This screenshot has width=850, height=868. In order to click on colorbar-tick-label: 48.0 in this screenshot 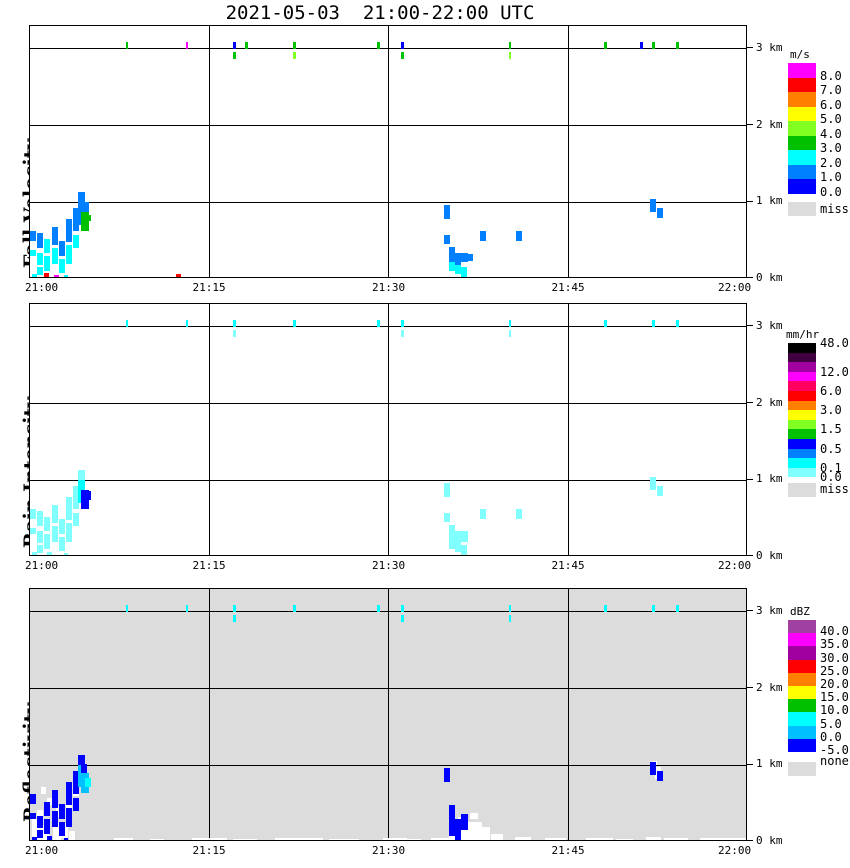, I will do `click(834, 343)`.